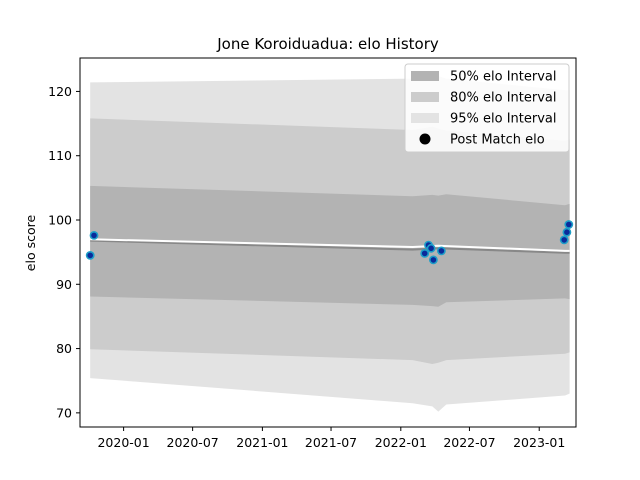 This screenshot has width=640, height=480. What do you see at coordinates (327, 44) in the screenshot?
I see `chart-title: Jone Koroiduadua: elo History` at bounding box center [327, 44].